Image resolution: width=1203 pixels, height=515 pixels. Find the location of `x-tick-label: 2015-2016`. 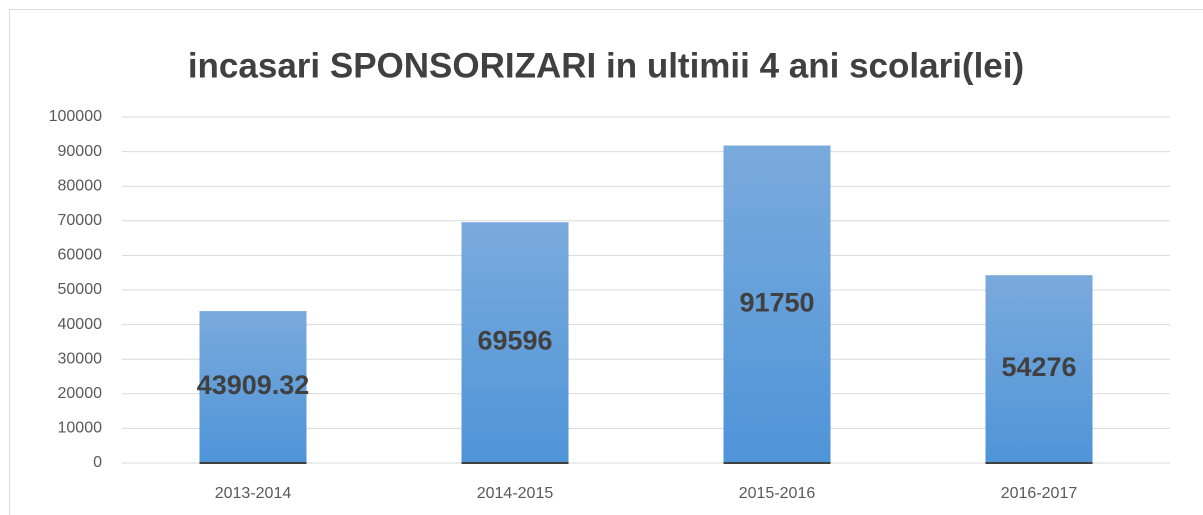

x-tick-label: 2015-2016 is located at coordinates (777, 493).